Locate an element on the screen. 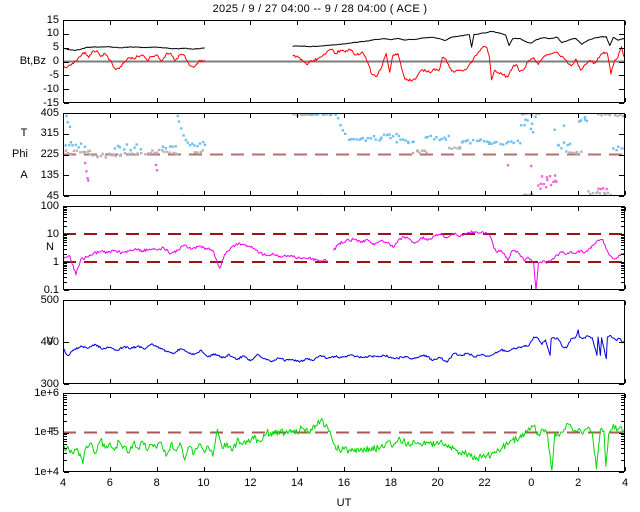 This screenshot has width=640, height=512. y-tick-label: 15 is located at coordinates (52, 19).